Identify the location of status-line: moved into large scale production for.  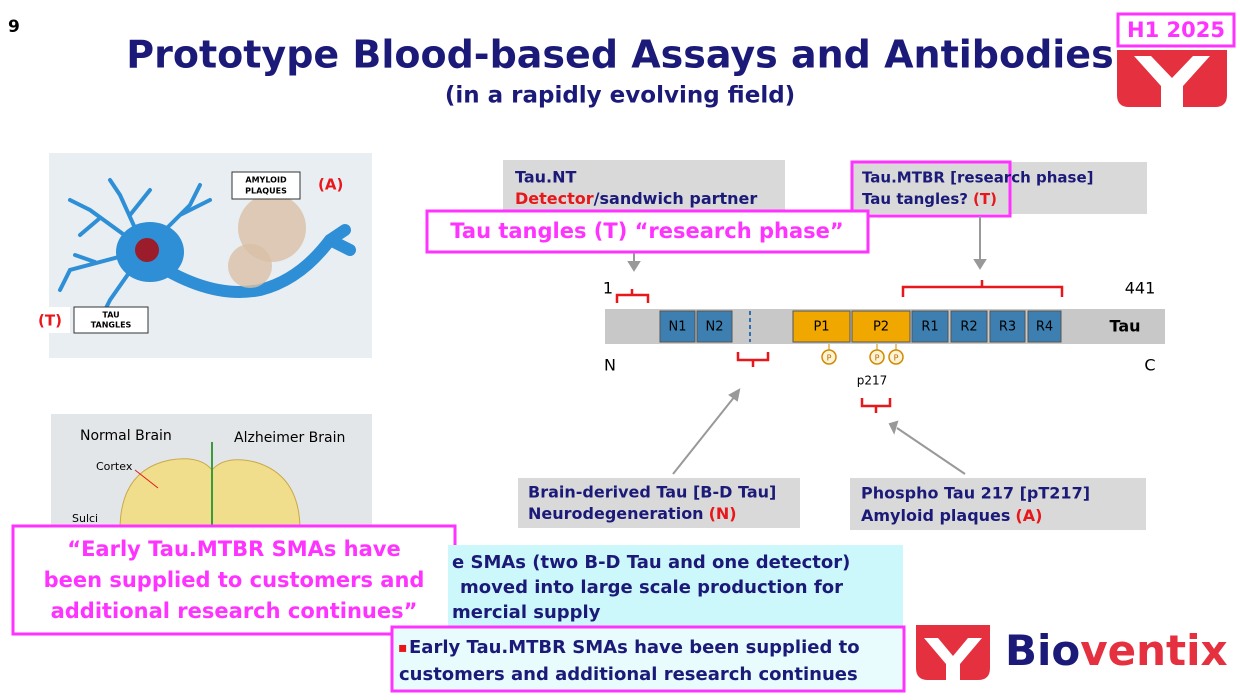
(651, 587).